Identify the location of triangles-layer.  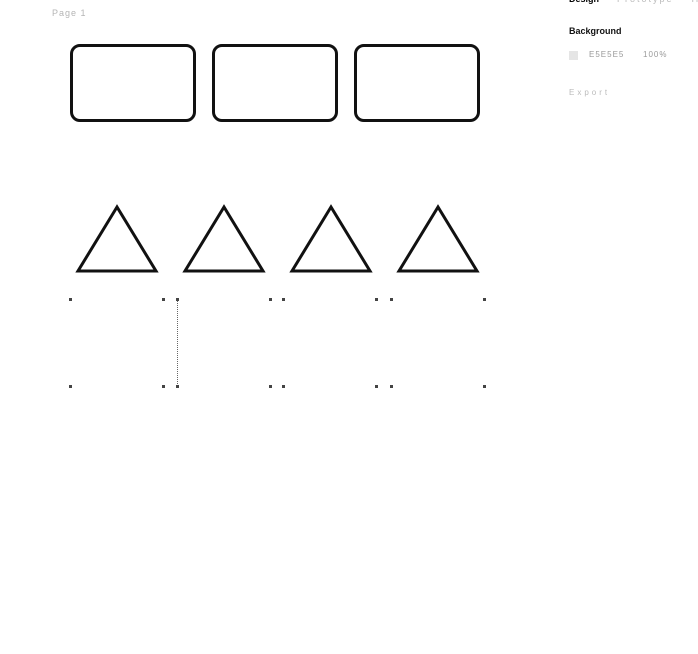
(277, 238).